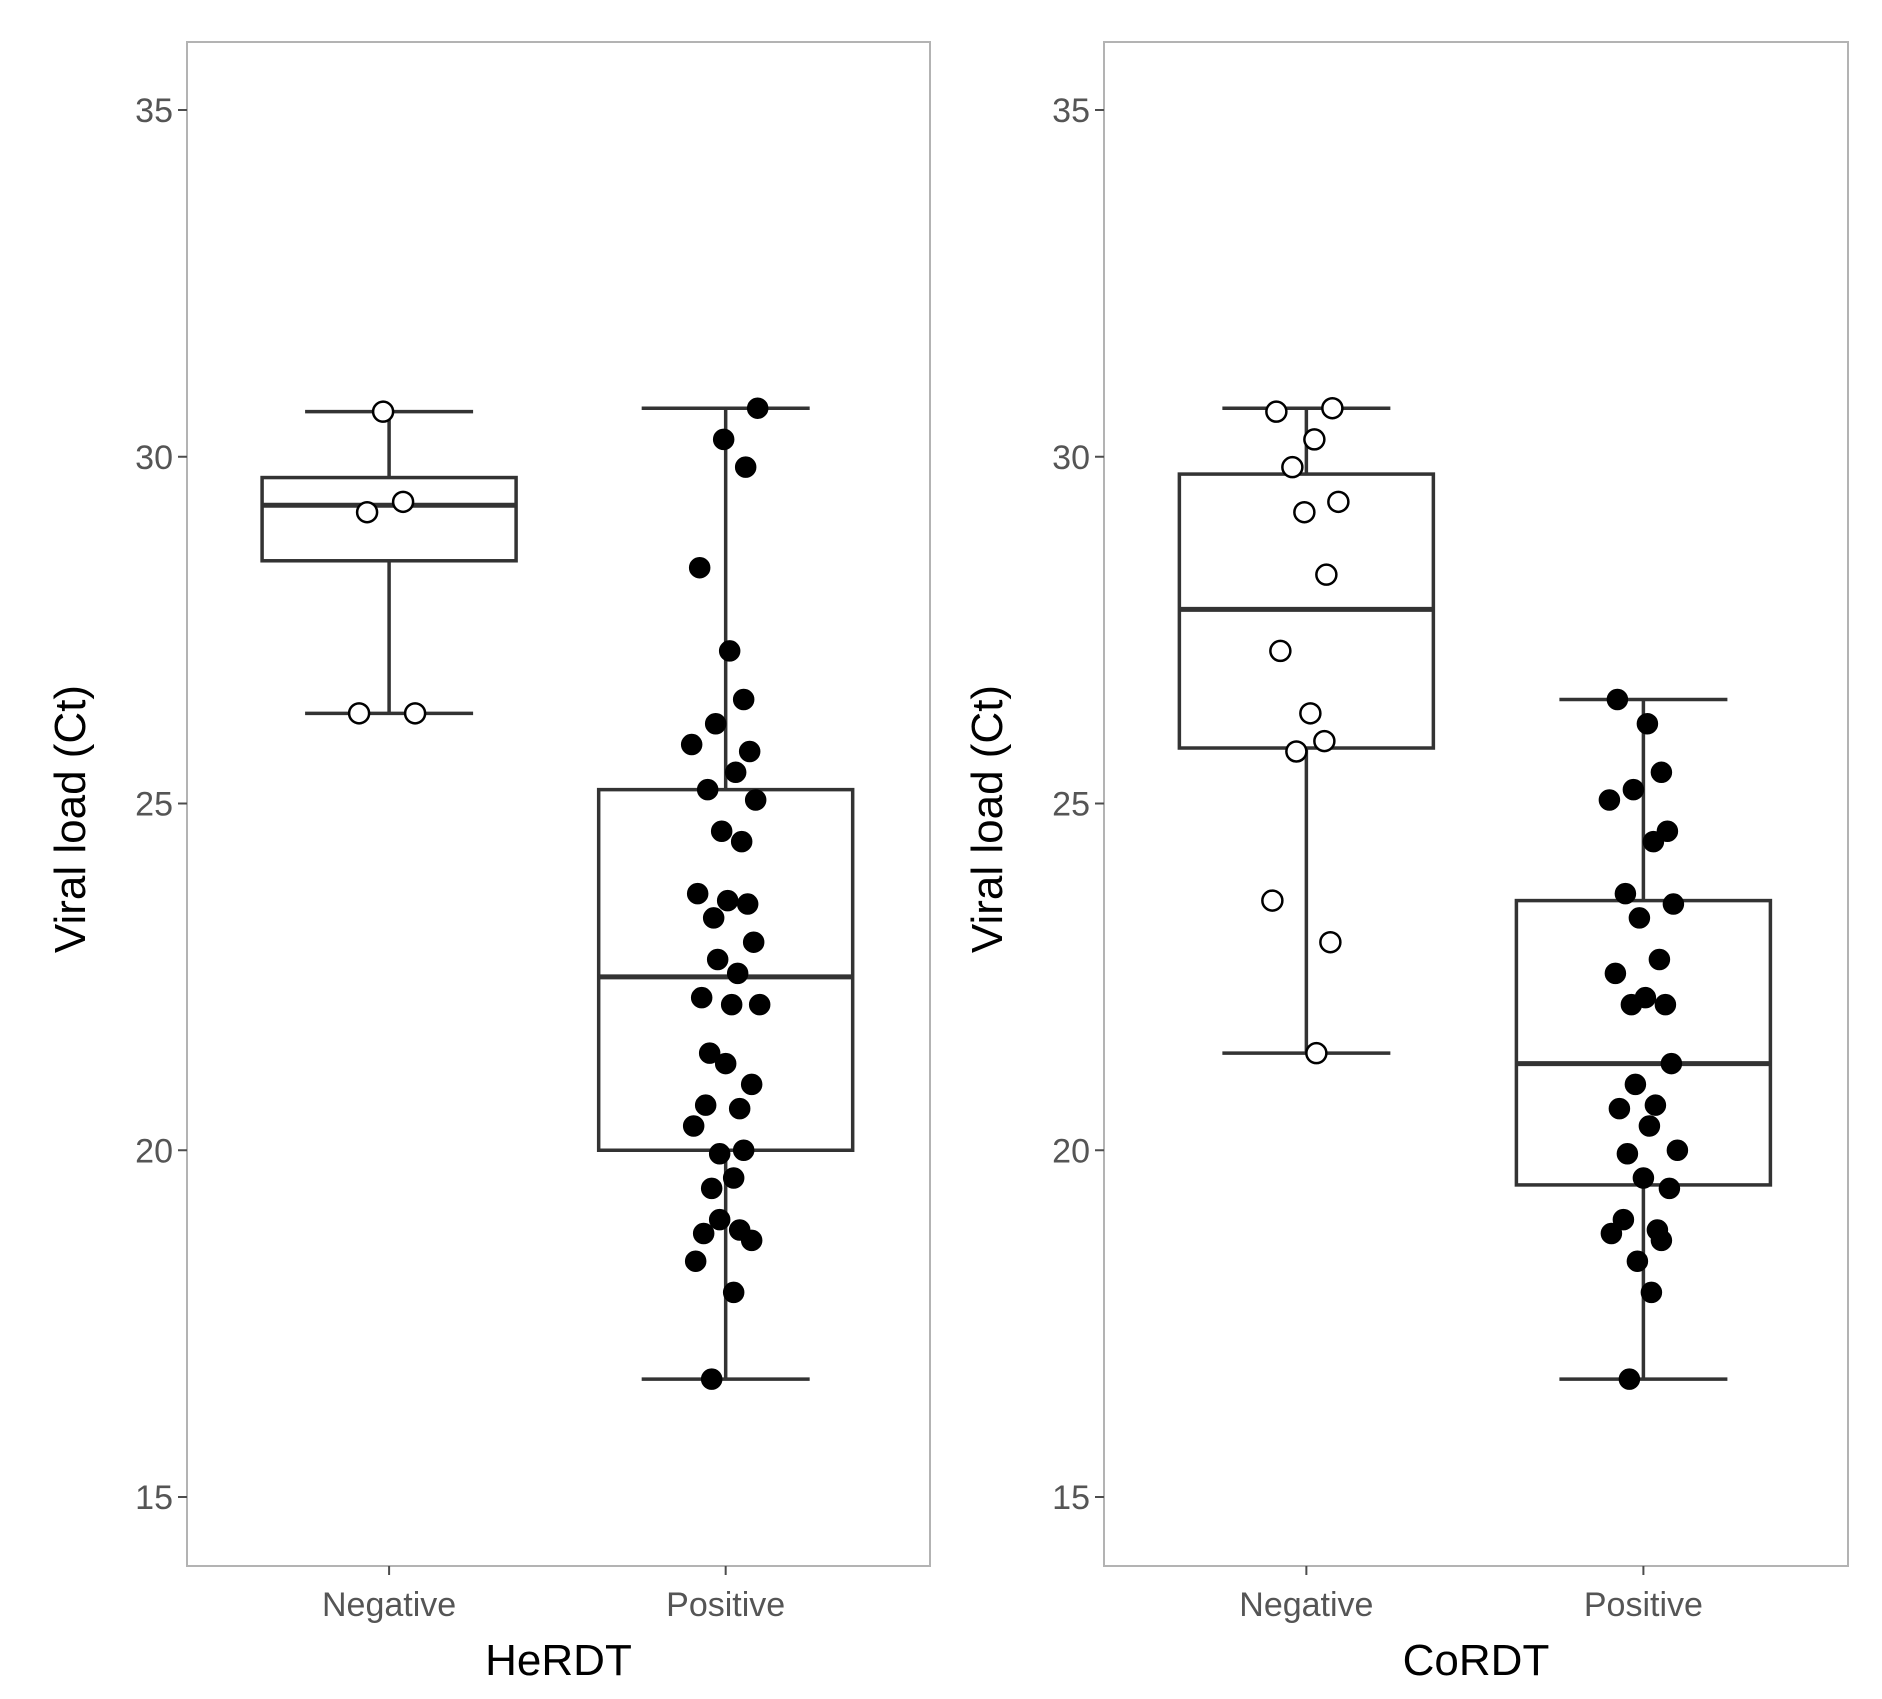 This screenshot has height=1699, width=1882. I want to click on x-axis-title: HeRDT, so click(558, 1660).